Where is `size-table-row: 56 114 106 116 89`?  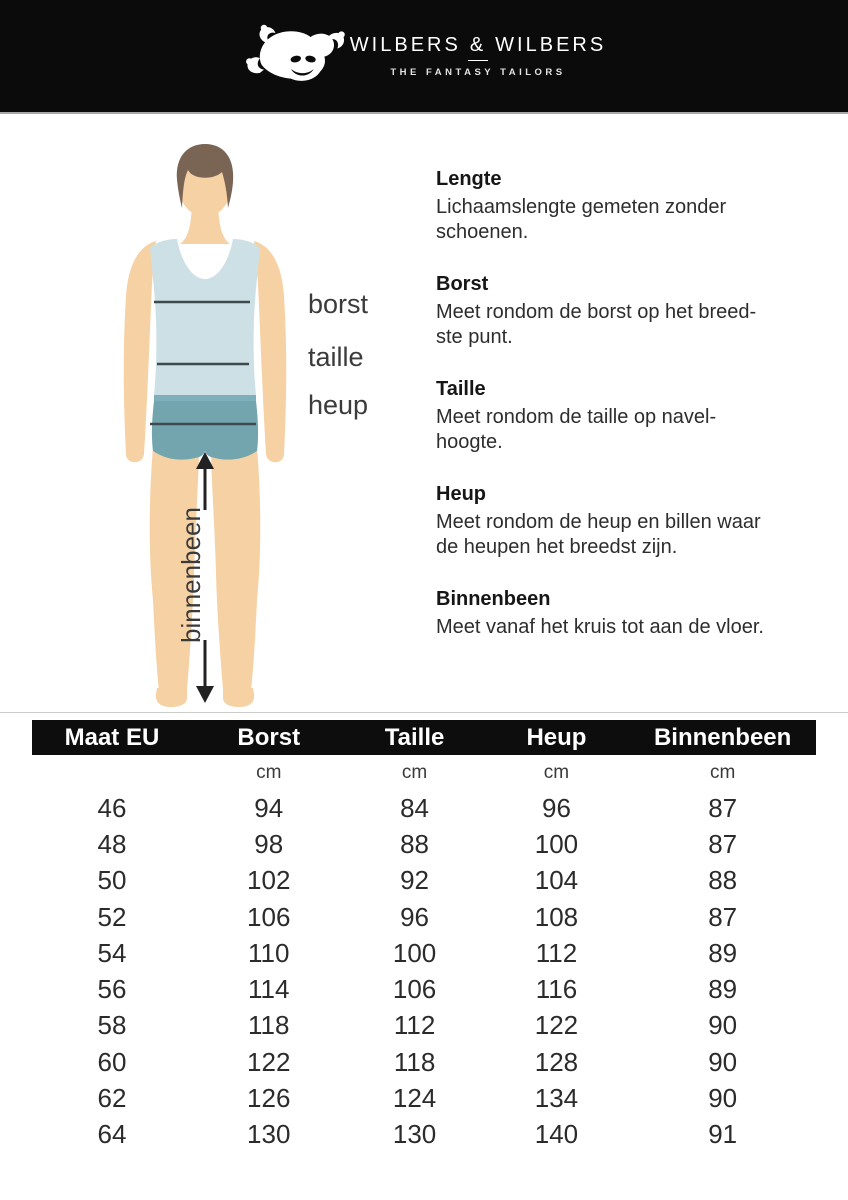
size-table-row: 56 114 106 116 89 is located at coordinates (424, 989).